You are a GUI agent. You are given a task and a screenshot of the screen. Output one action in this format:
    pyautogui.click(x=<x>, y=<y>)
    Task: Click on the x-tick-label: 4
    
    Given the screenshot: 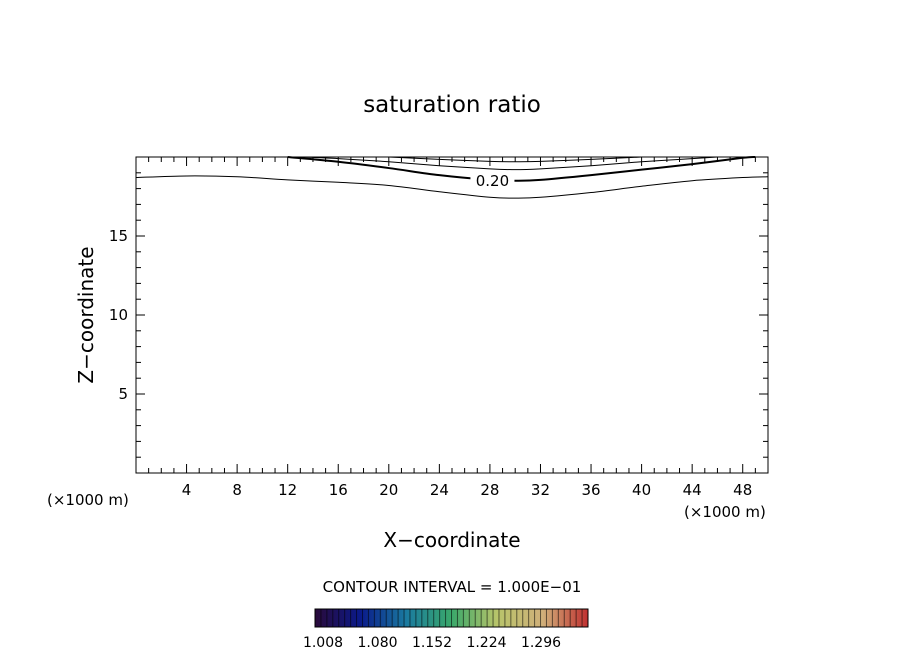 What is the action you would take?
    pyautogui.click(x=187, y=490)
    